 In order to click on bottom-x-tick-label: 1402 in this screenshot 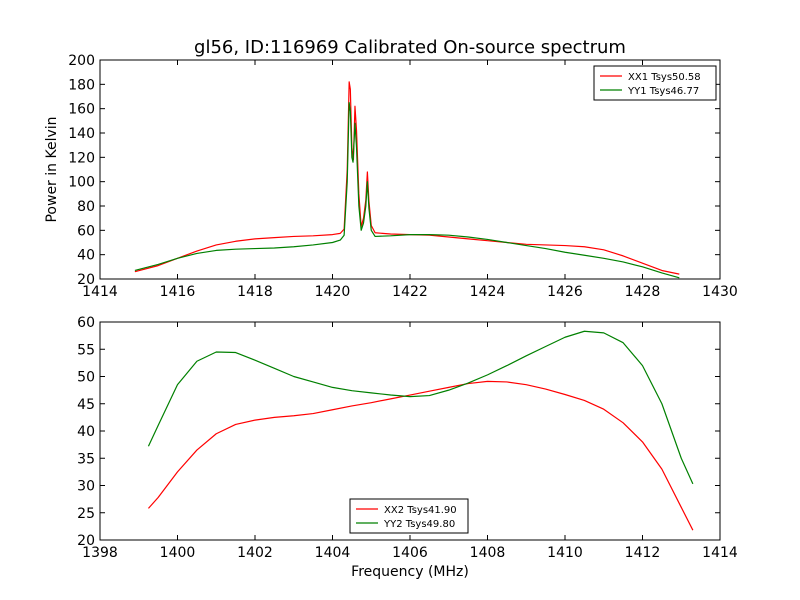, I will do `click(255, 553)`.